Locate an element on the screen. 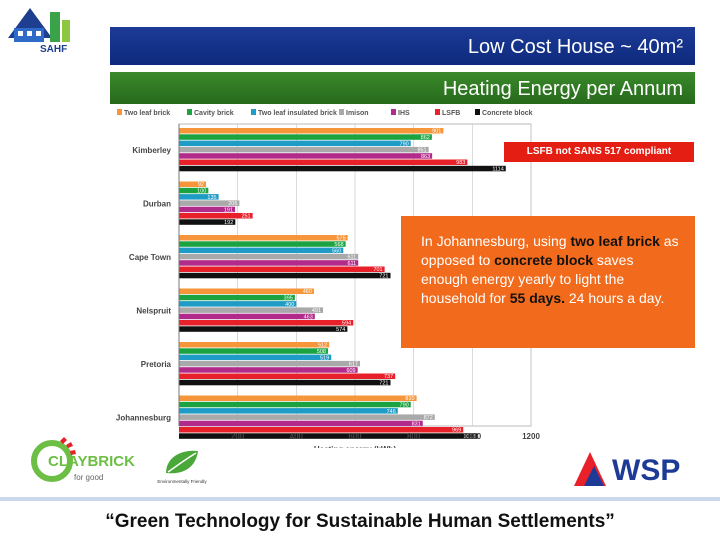  bar-value-label: 575 is located at coordinates (340, 239).